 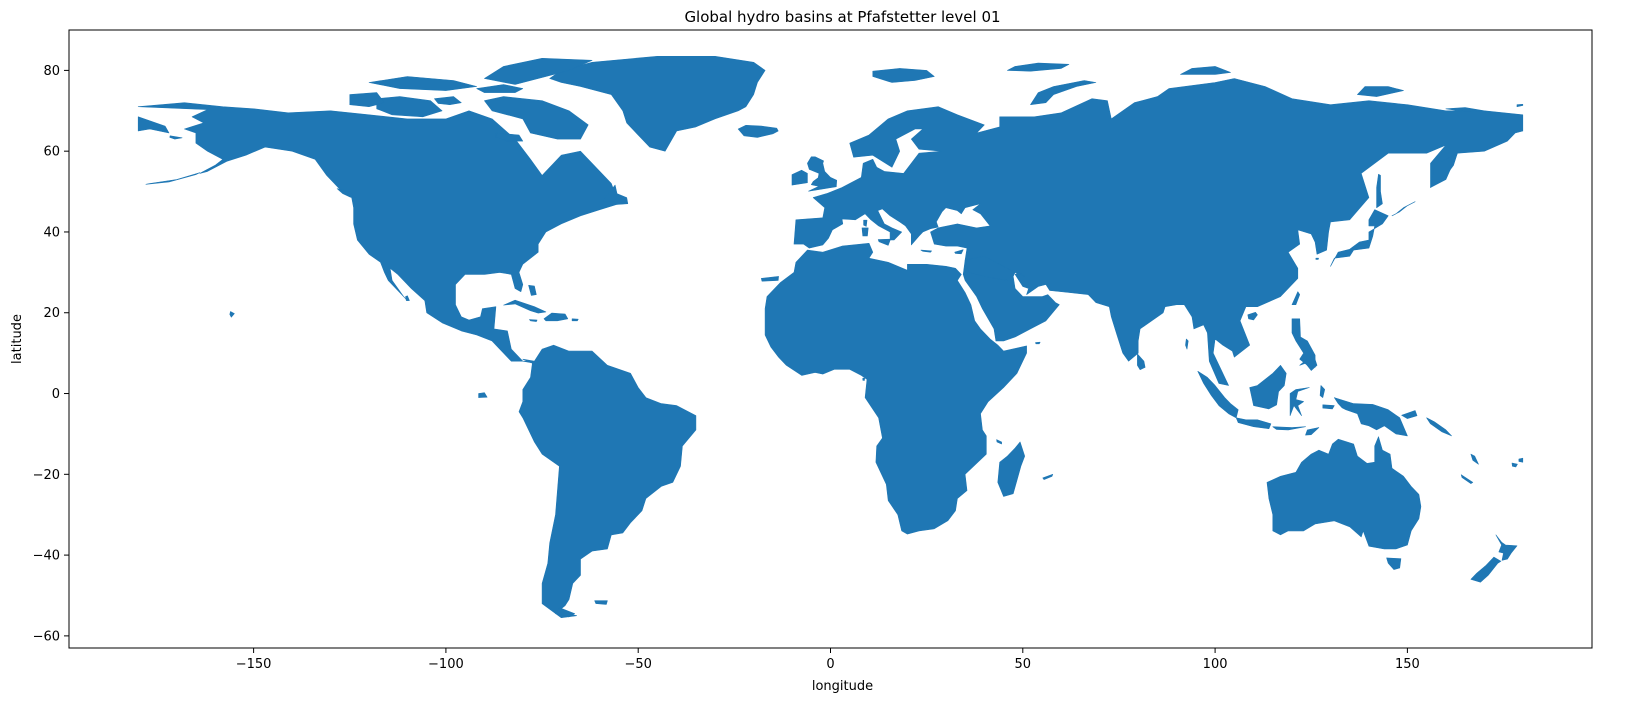 I want to click on basin-sicily, so click(x=884, y=242).